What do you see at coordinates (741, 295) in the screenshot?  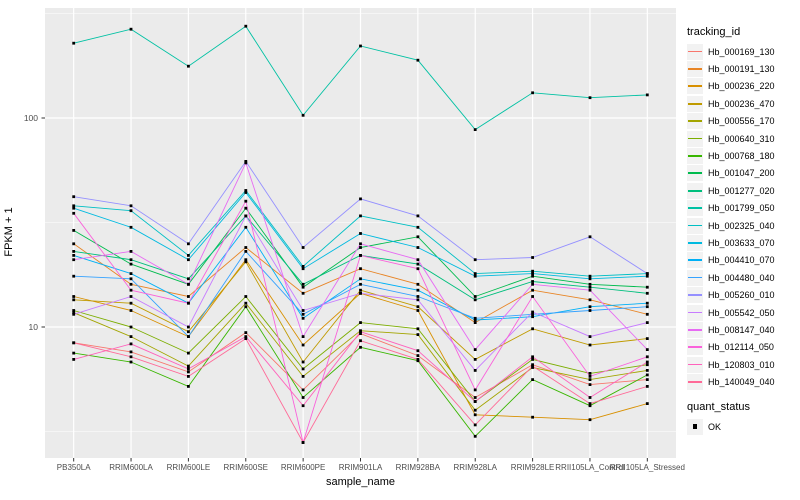 I see `legend-entry-label: Hb_005260_010` at bounding box center [741, 295].